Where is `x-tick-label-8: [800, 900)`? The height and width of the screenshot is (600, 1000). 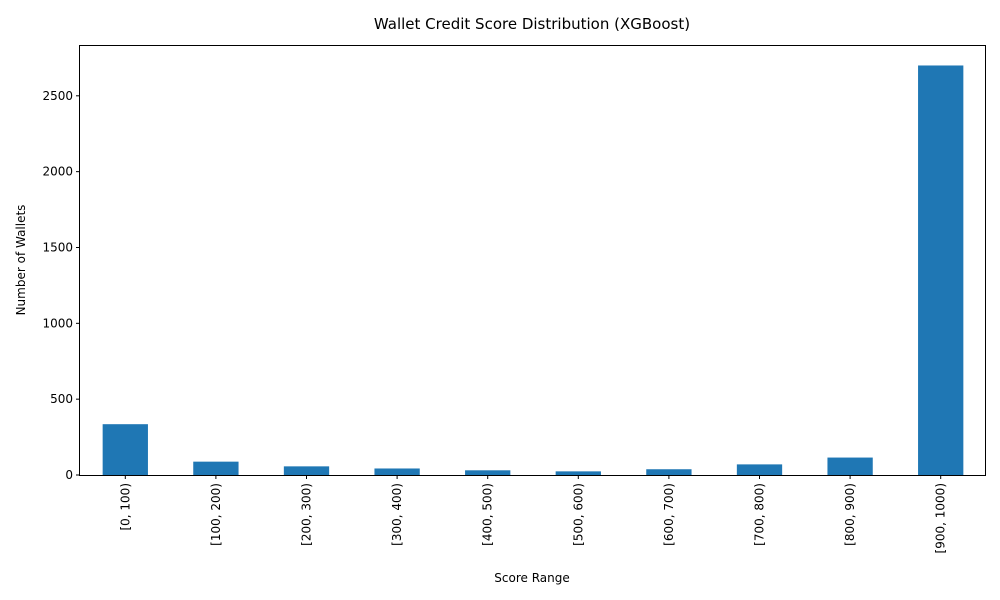 x-tick-label-8: [800, 900) is located at coordinates (850, 514).